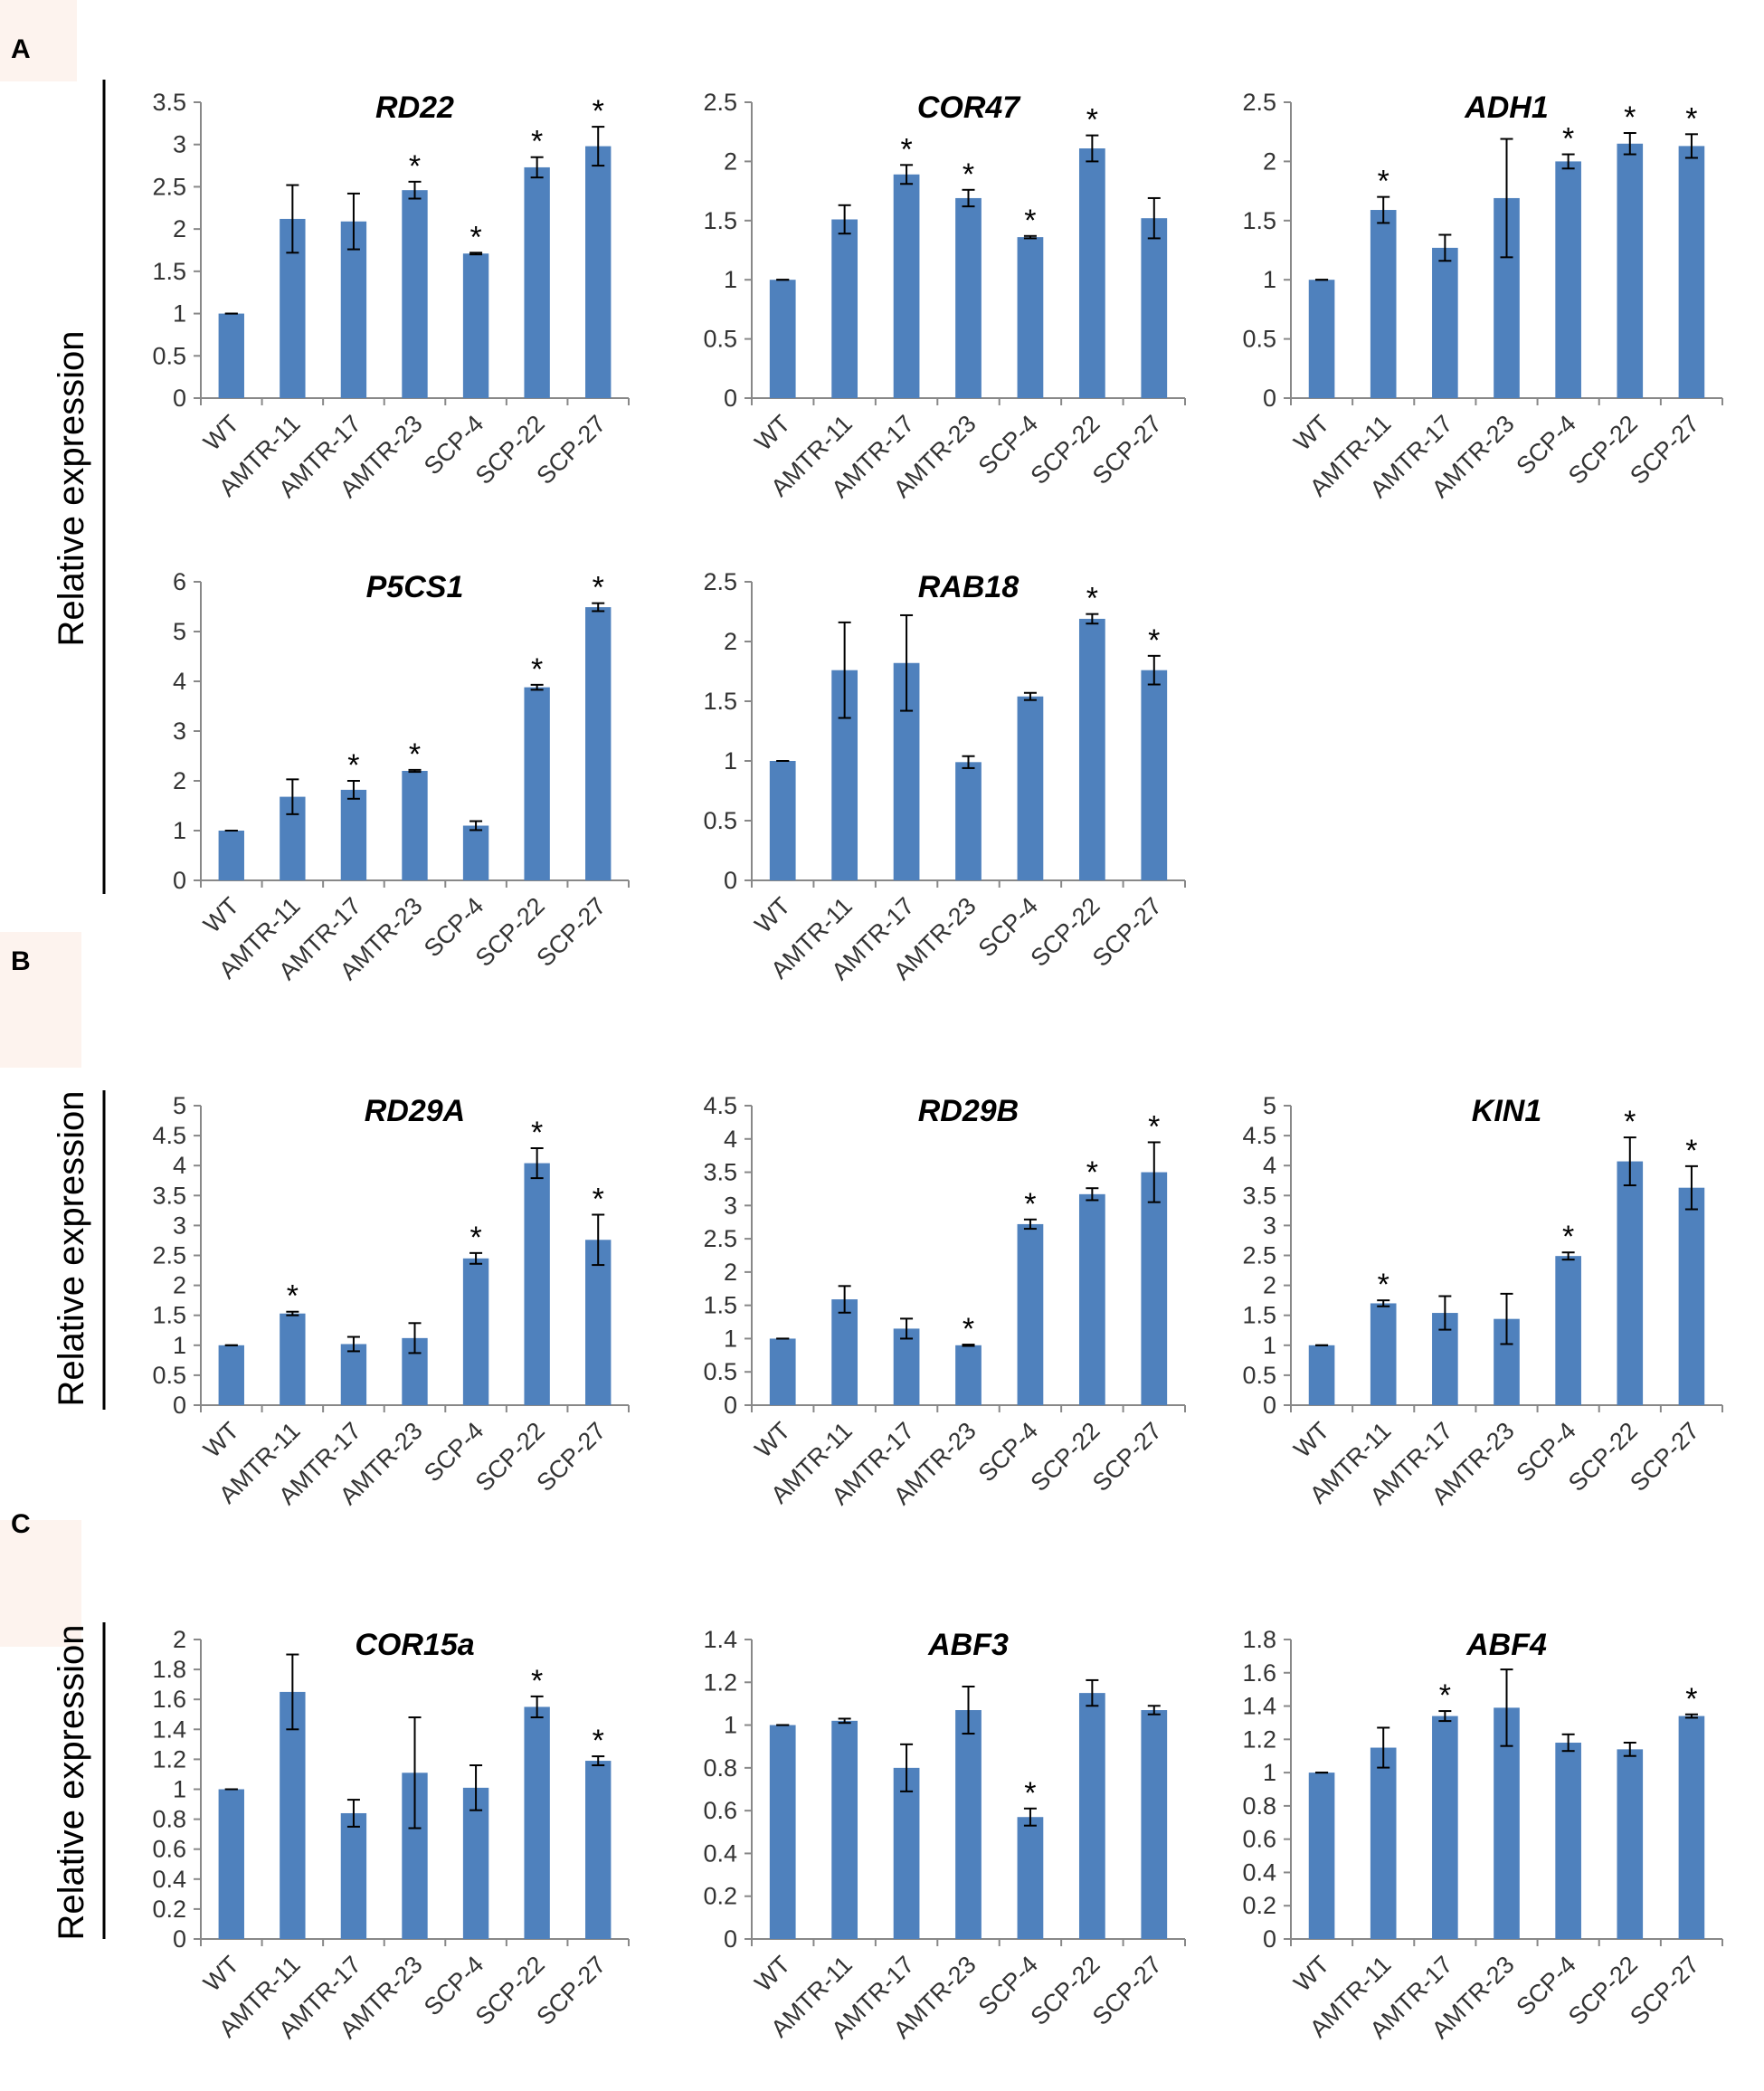  I want to click on y-tick-label: 3.5, so click(169, 1195).